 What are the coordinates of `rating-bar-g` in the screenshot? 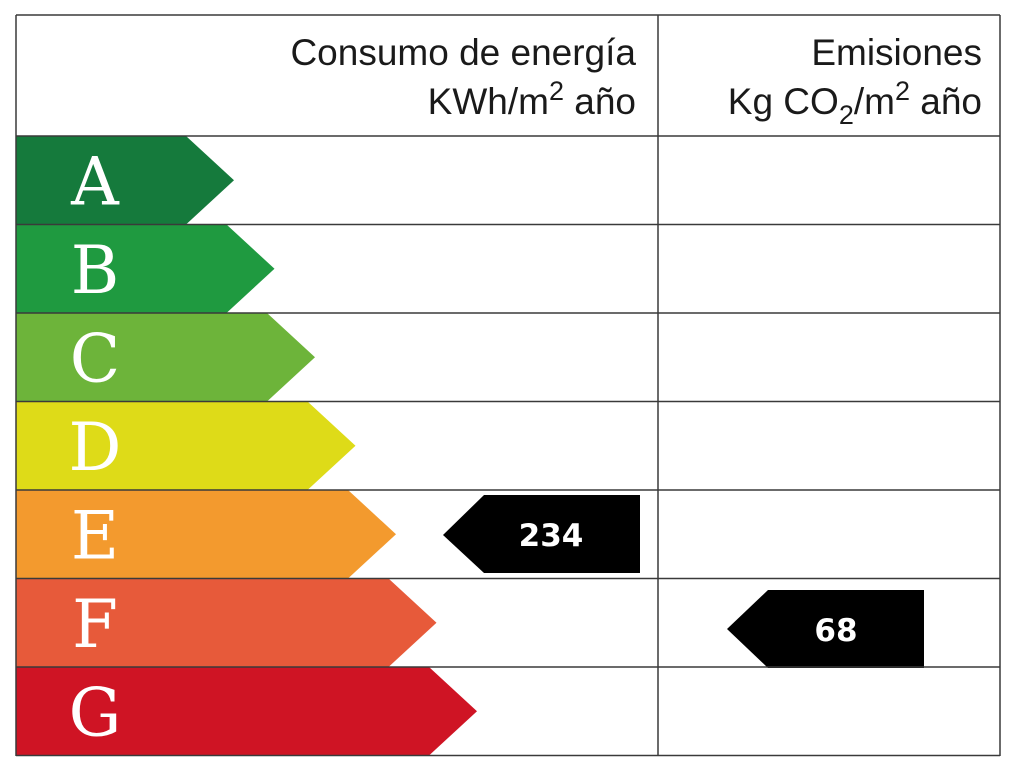 It's located at (246, 711).